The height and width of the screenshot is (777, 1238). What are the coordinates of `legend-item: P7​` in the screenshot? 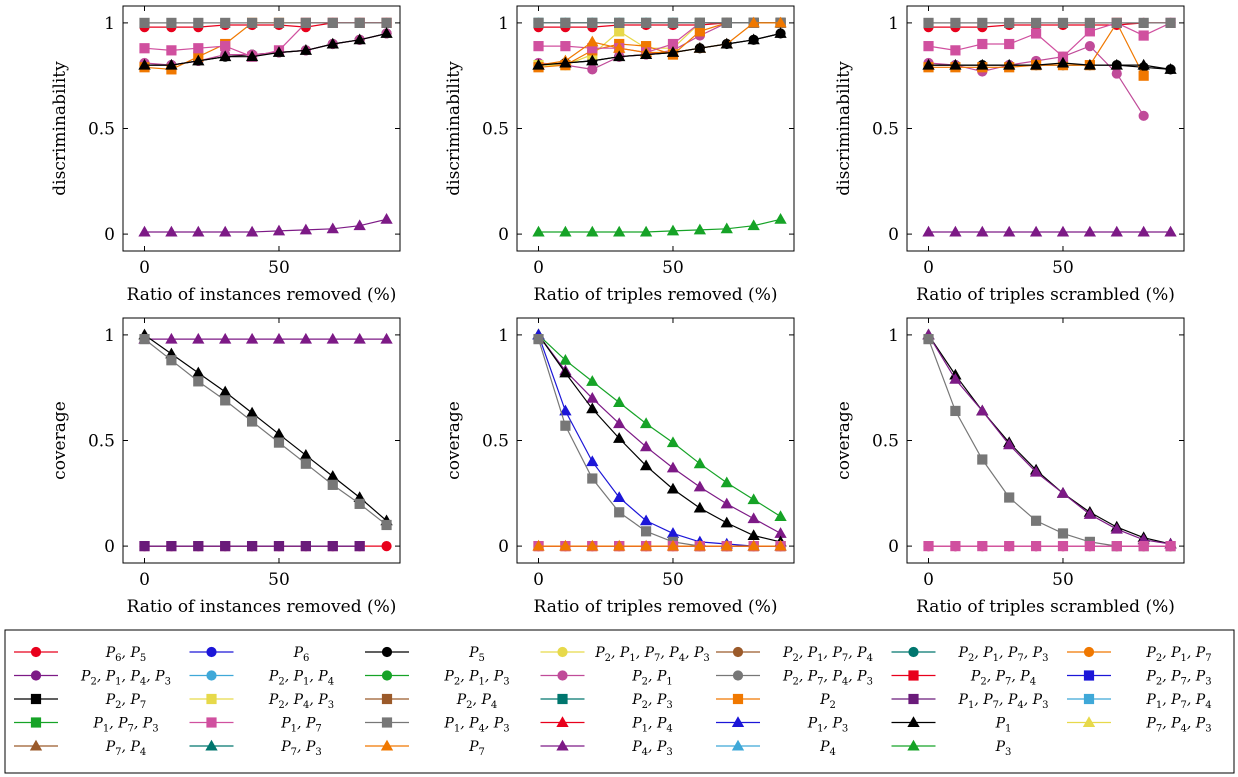 It's located at (425, 748).